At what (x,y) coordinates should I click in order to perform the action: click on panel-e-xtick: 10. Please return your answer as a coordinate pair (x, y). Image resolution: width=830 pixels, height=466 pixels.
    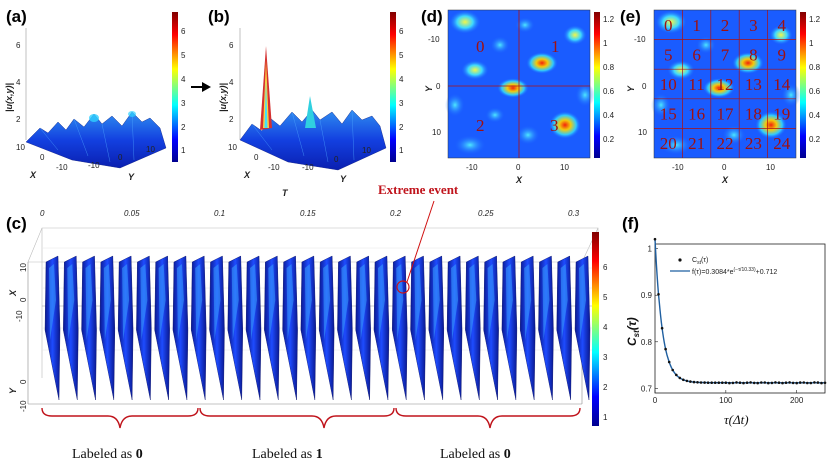
    Looking at the image, I should click on (770, 167).